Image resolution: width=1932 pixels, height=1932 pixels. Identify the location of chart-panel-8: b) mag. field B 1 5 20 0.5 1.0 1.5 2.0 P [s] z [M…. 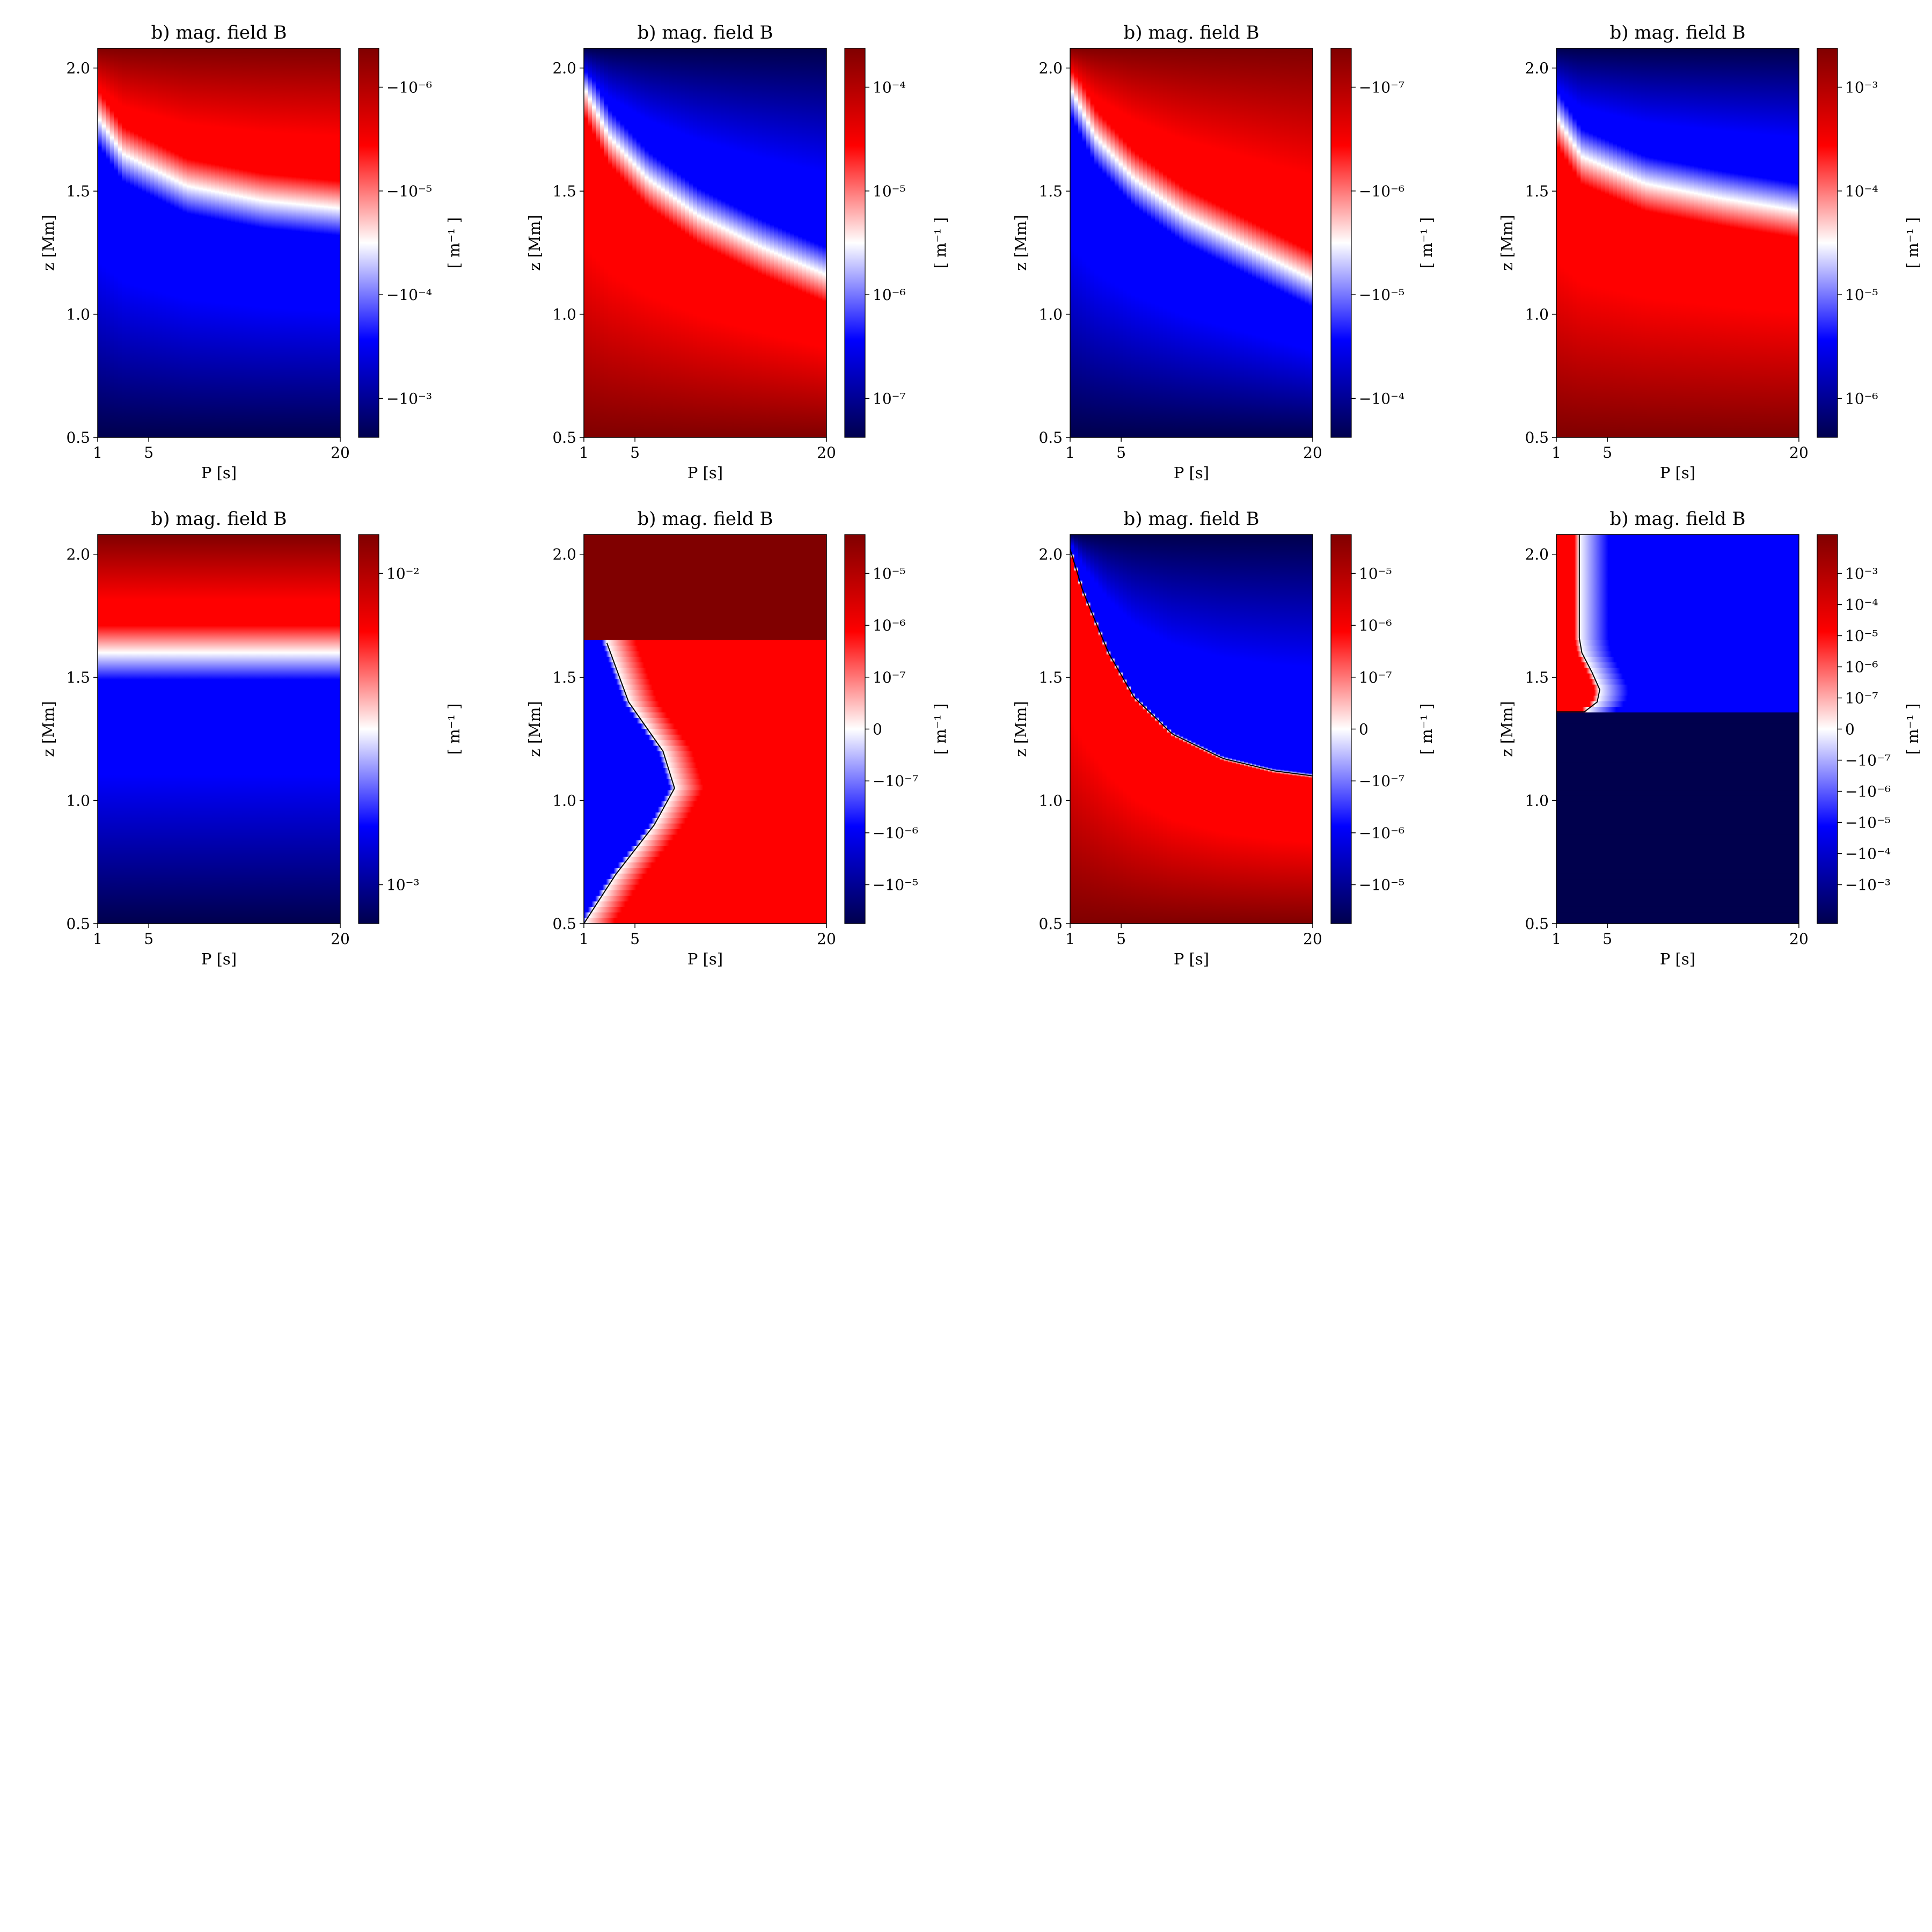
(1695, 727).